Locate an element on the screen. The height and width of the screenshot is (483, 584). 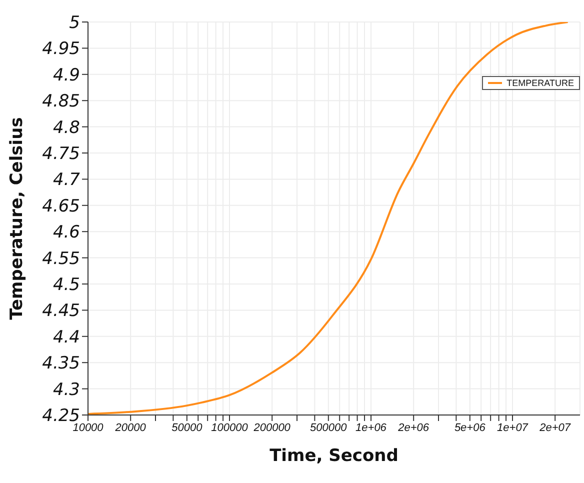
legend-label: TEMPERATURE is located at coordinates (540, 83).